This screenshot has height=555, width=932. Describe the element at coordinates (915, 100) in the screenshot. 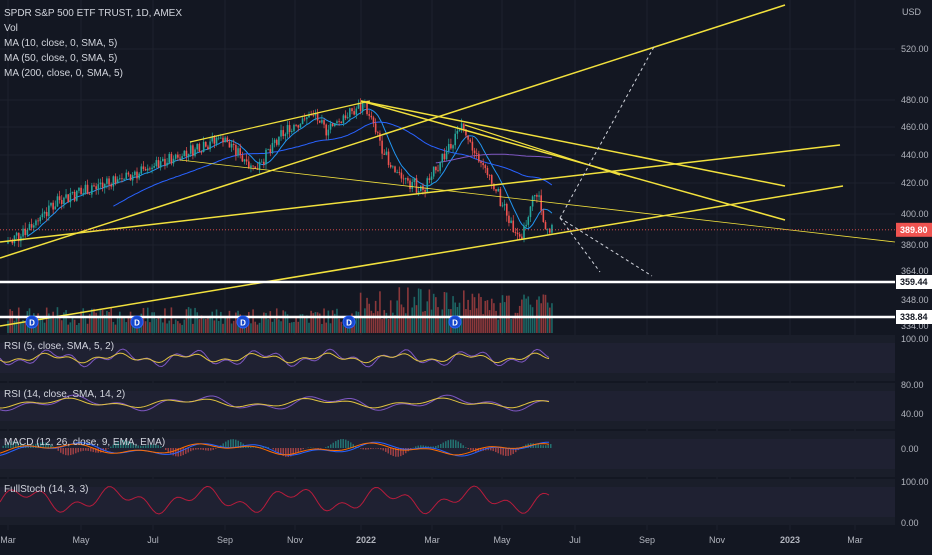

I see `price-axis-tick: 480.00` at that location.